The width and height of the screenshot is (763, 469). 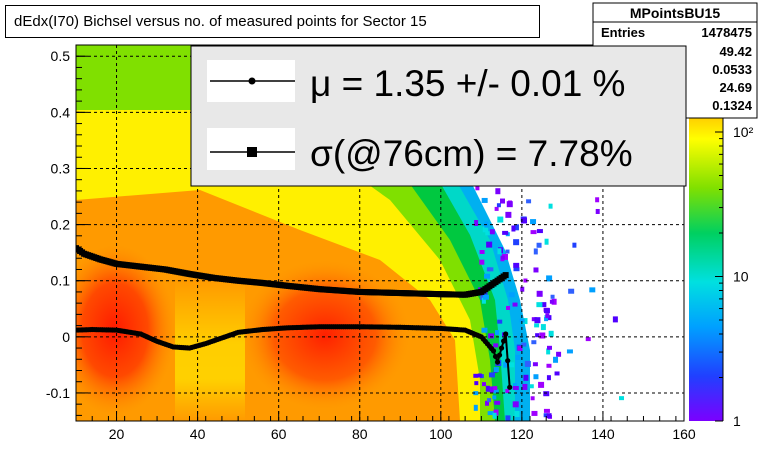 I want to click on z-tick-label: 10, so click(x=741, y=276).